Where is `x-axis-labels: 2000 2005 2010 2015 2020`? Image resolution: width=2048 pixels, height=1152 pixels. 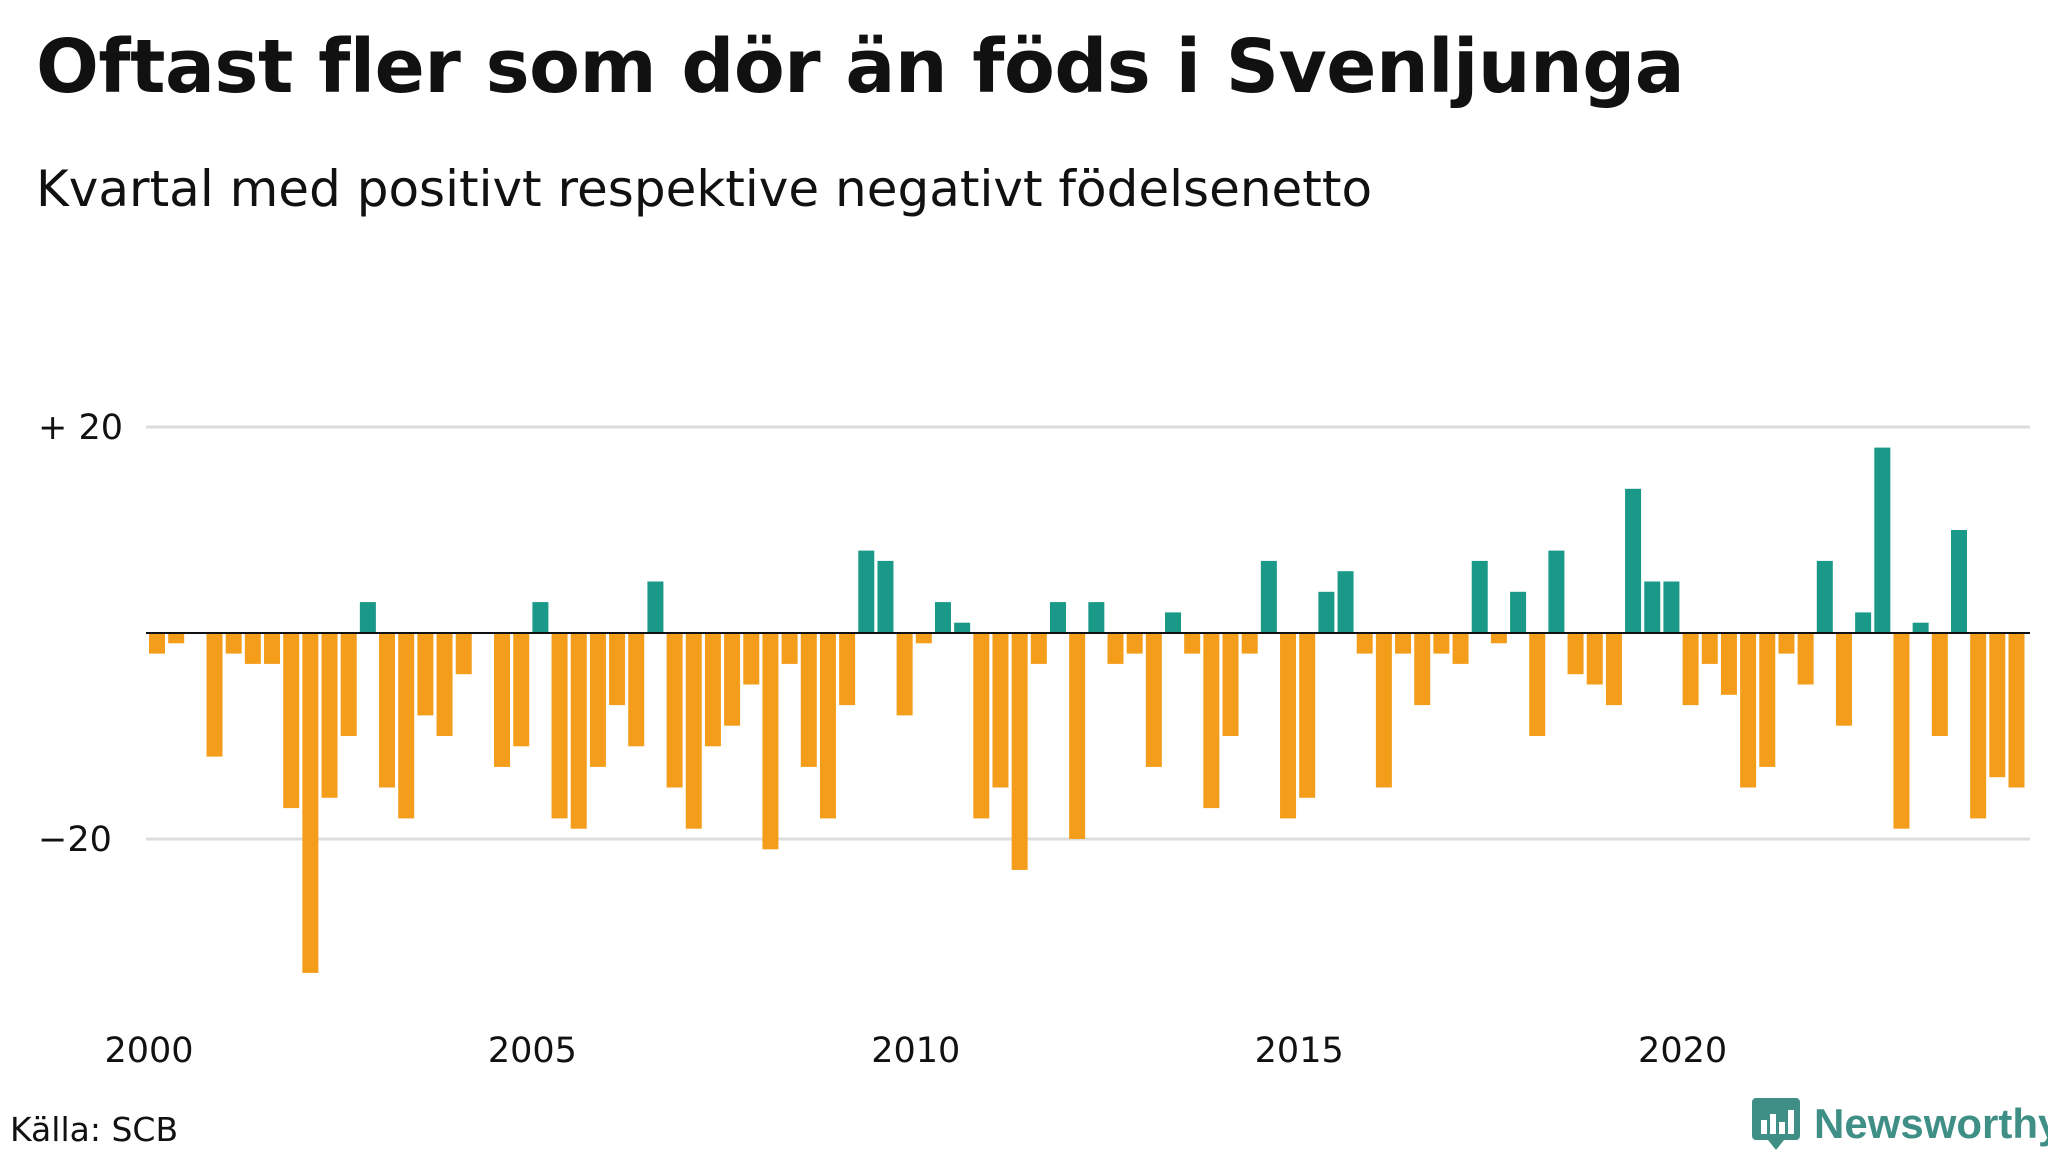 x-axis-labels: 2000 2005 2010 2015 2020 is located at coordinates (915, 1051).